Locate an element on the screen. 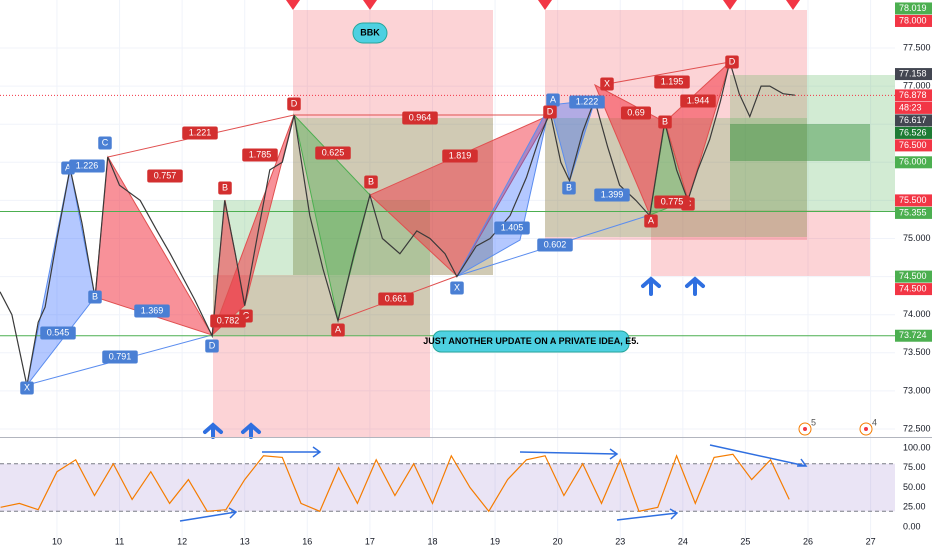 The width and height of the screenshot is (932, 550). price-label: 77.158 is located at coordinates (913, 73).